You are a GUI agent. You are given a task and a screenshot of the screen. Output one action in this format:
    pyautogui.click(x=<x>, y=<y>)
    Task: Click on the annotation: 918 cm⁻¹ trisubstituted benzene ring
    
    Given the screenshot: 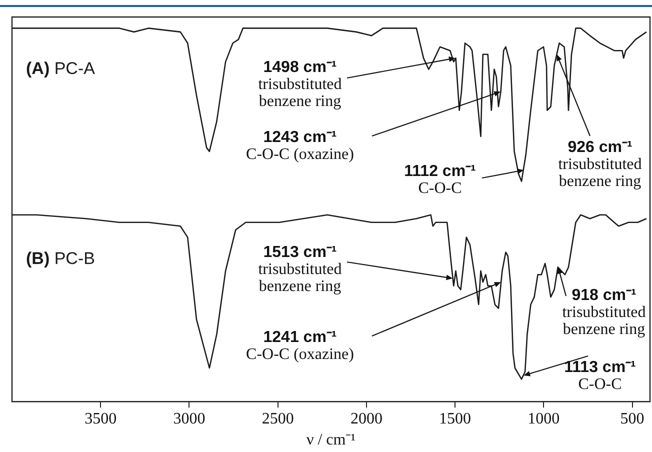 What is the action you would take?
    pyautogui.click(x=604, y=312)
    